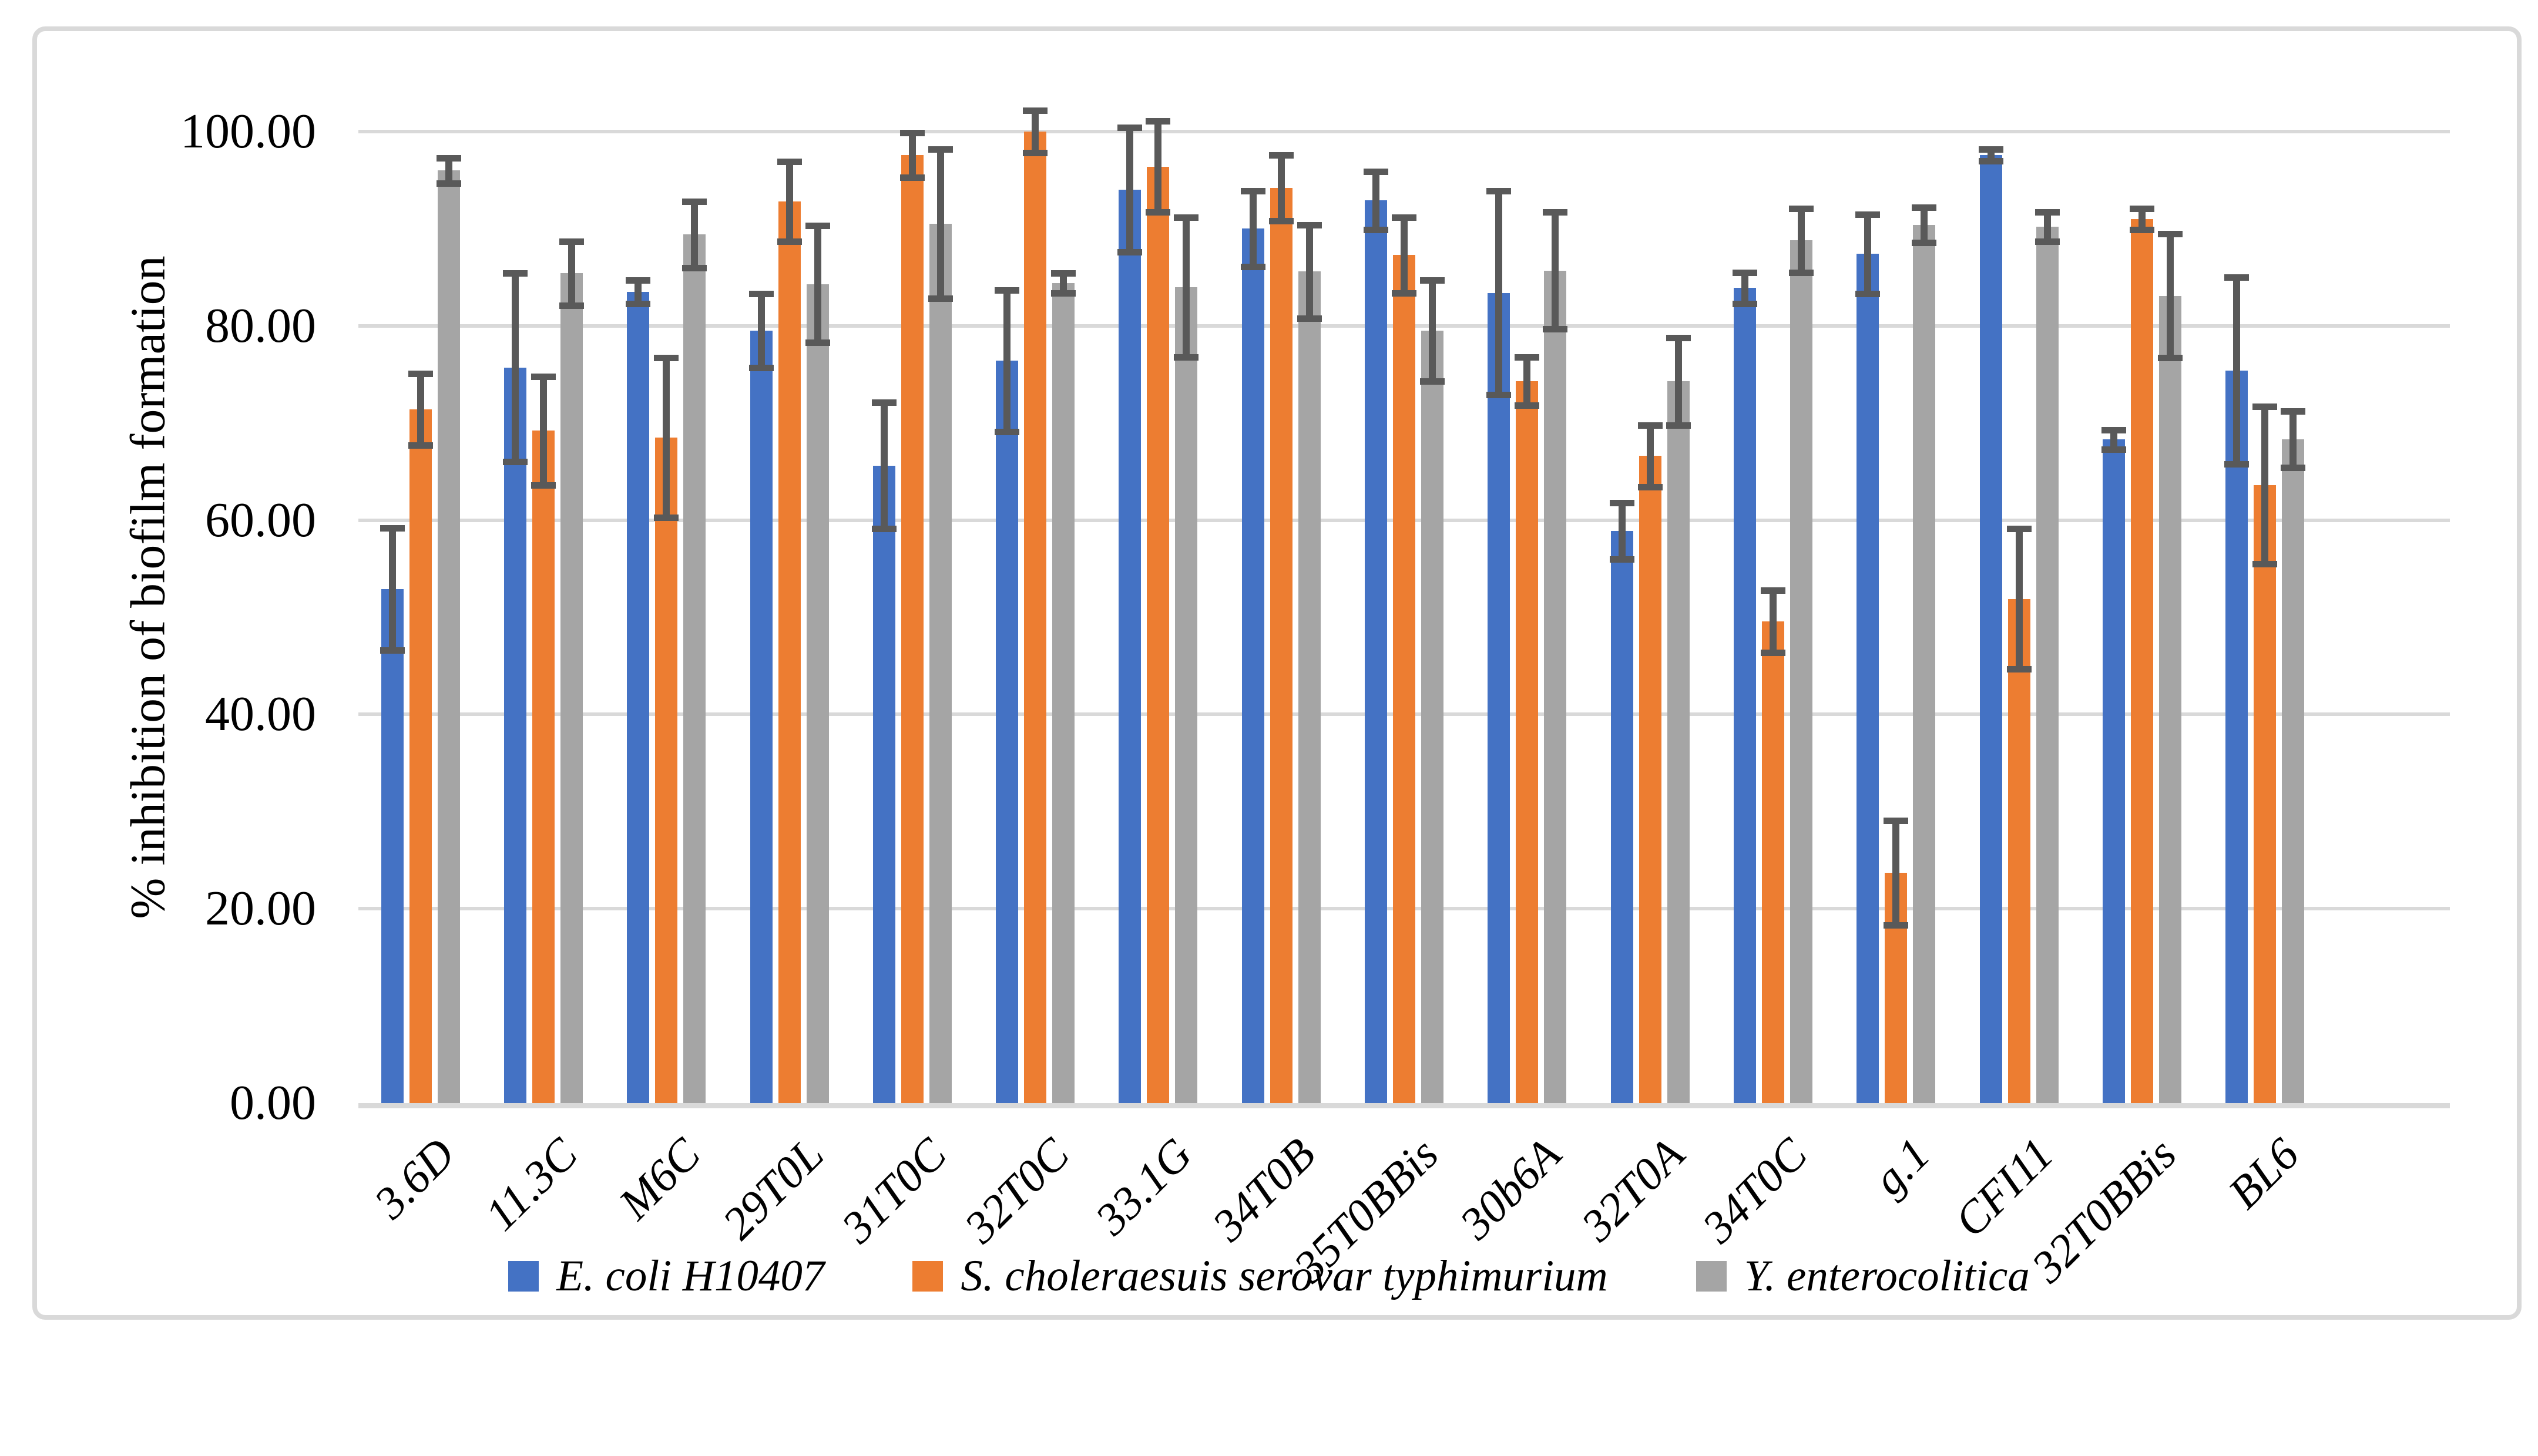 The image size is (2538, 1456). Describe the element at coordinates (260, 325) in the screenshot. I see `y-tick-label: 80.00` at that location.